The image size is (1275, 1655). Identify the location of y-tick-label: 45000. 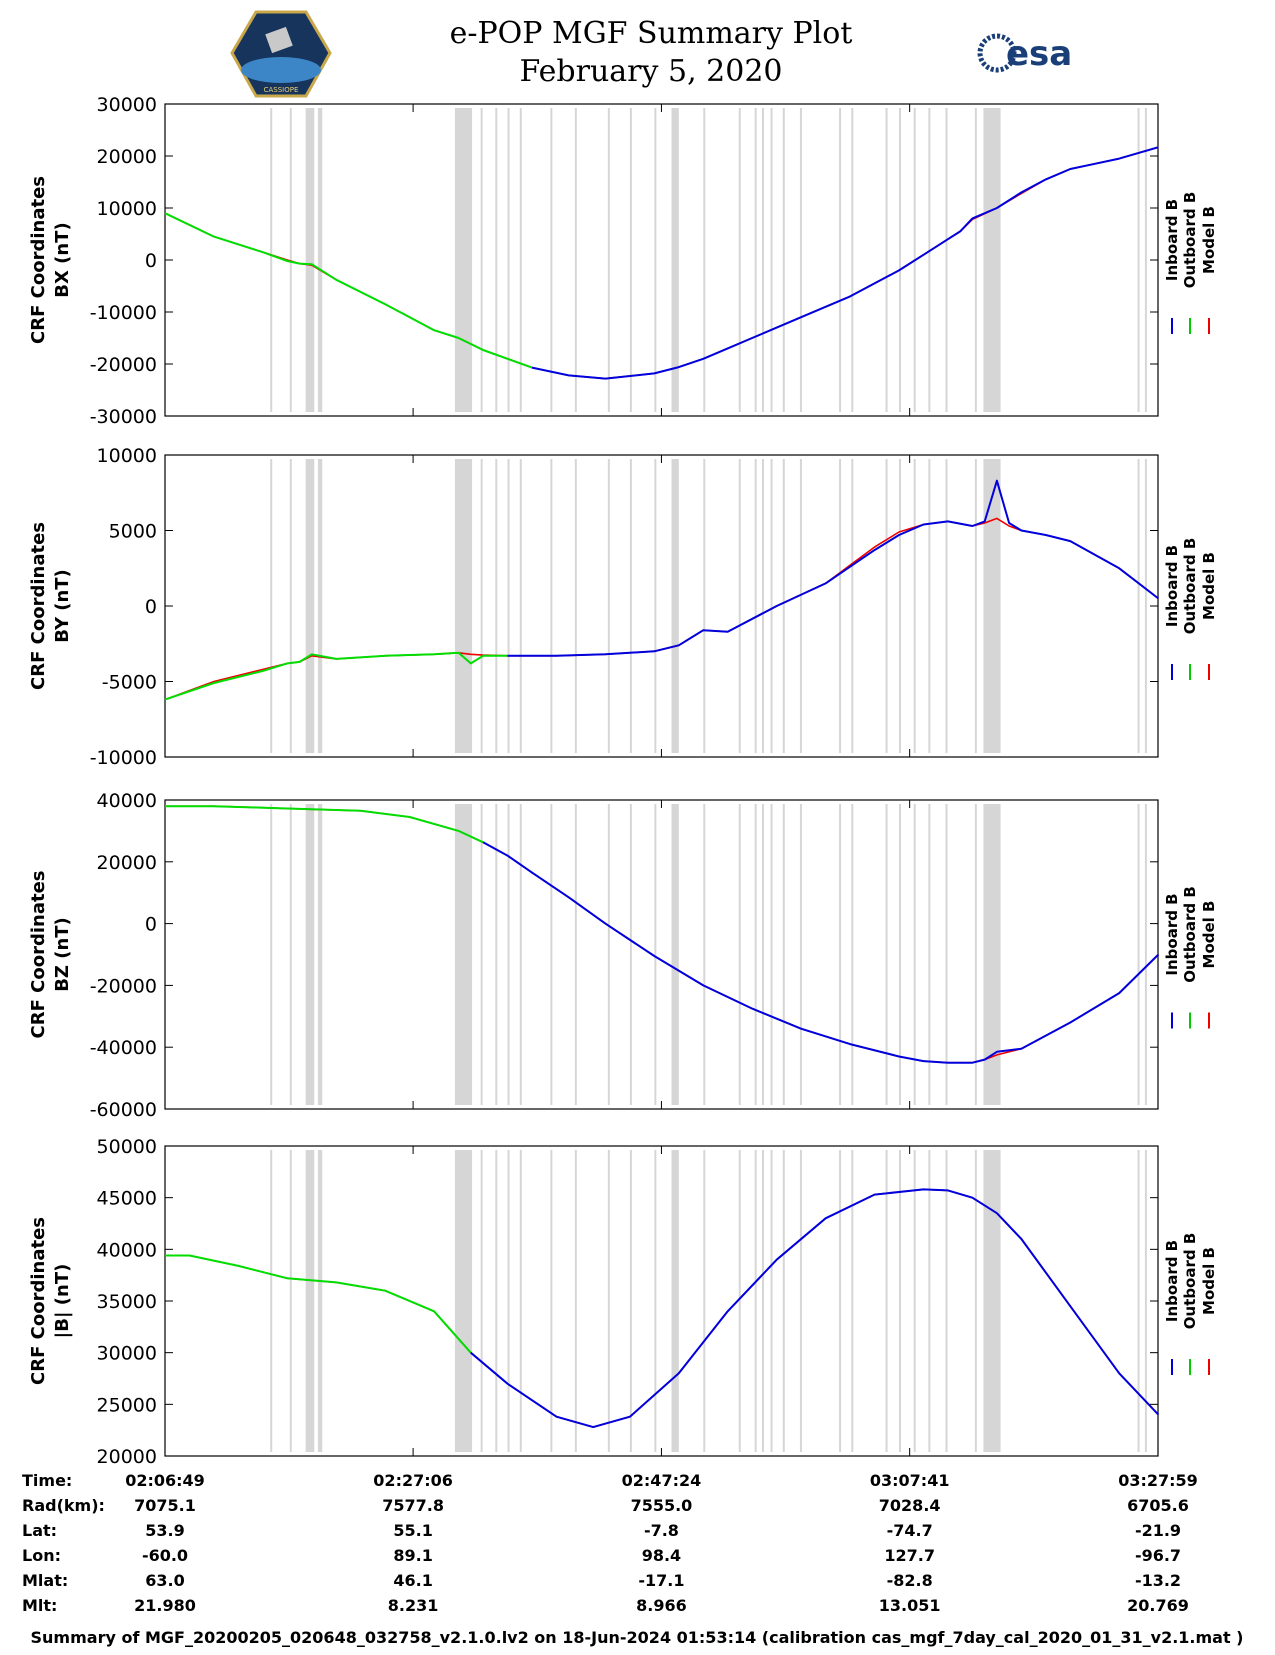
(127, 1199).